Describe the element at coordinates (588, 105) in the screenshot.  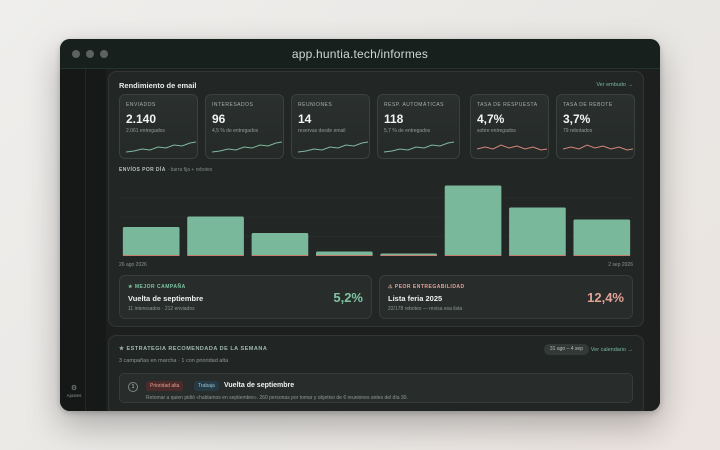
I see `kpi-label: TASA DE REBOTE` at that location.